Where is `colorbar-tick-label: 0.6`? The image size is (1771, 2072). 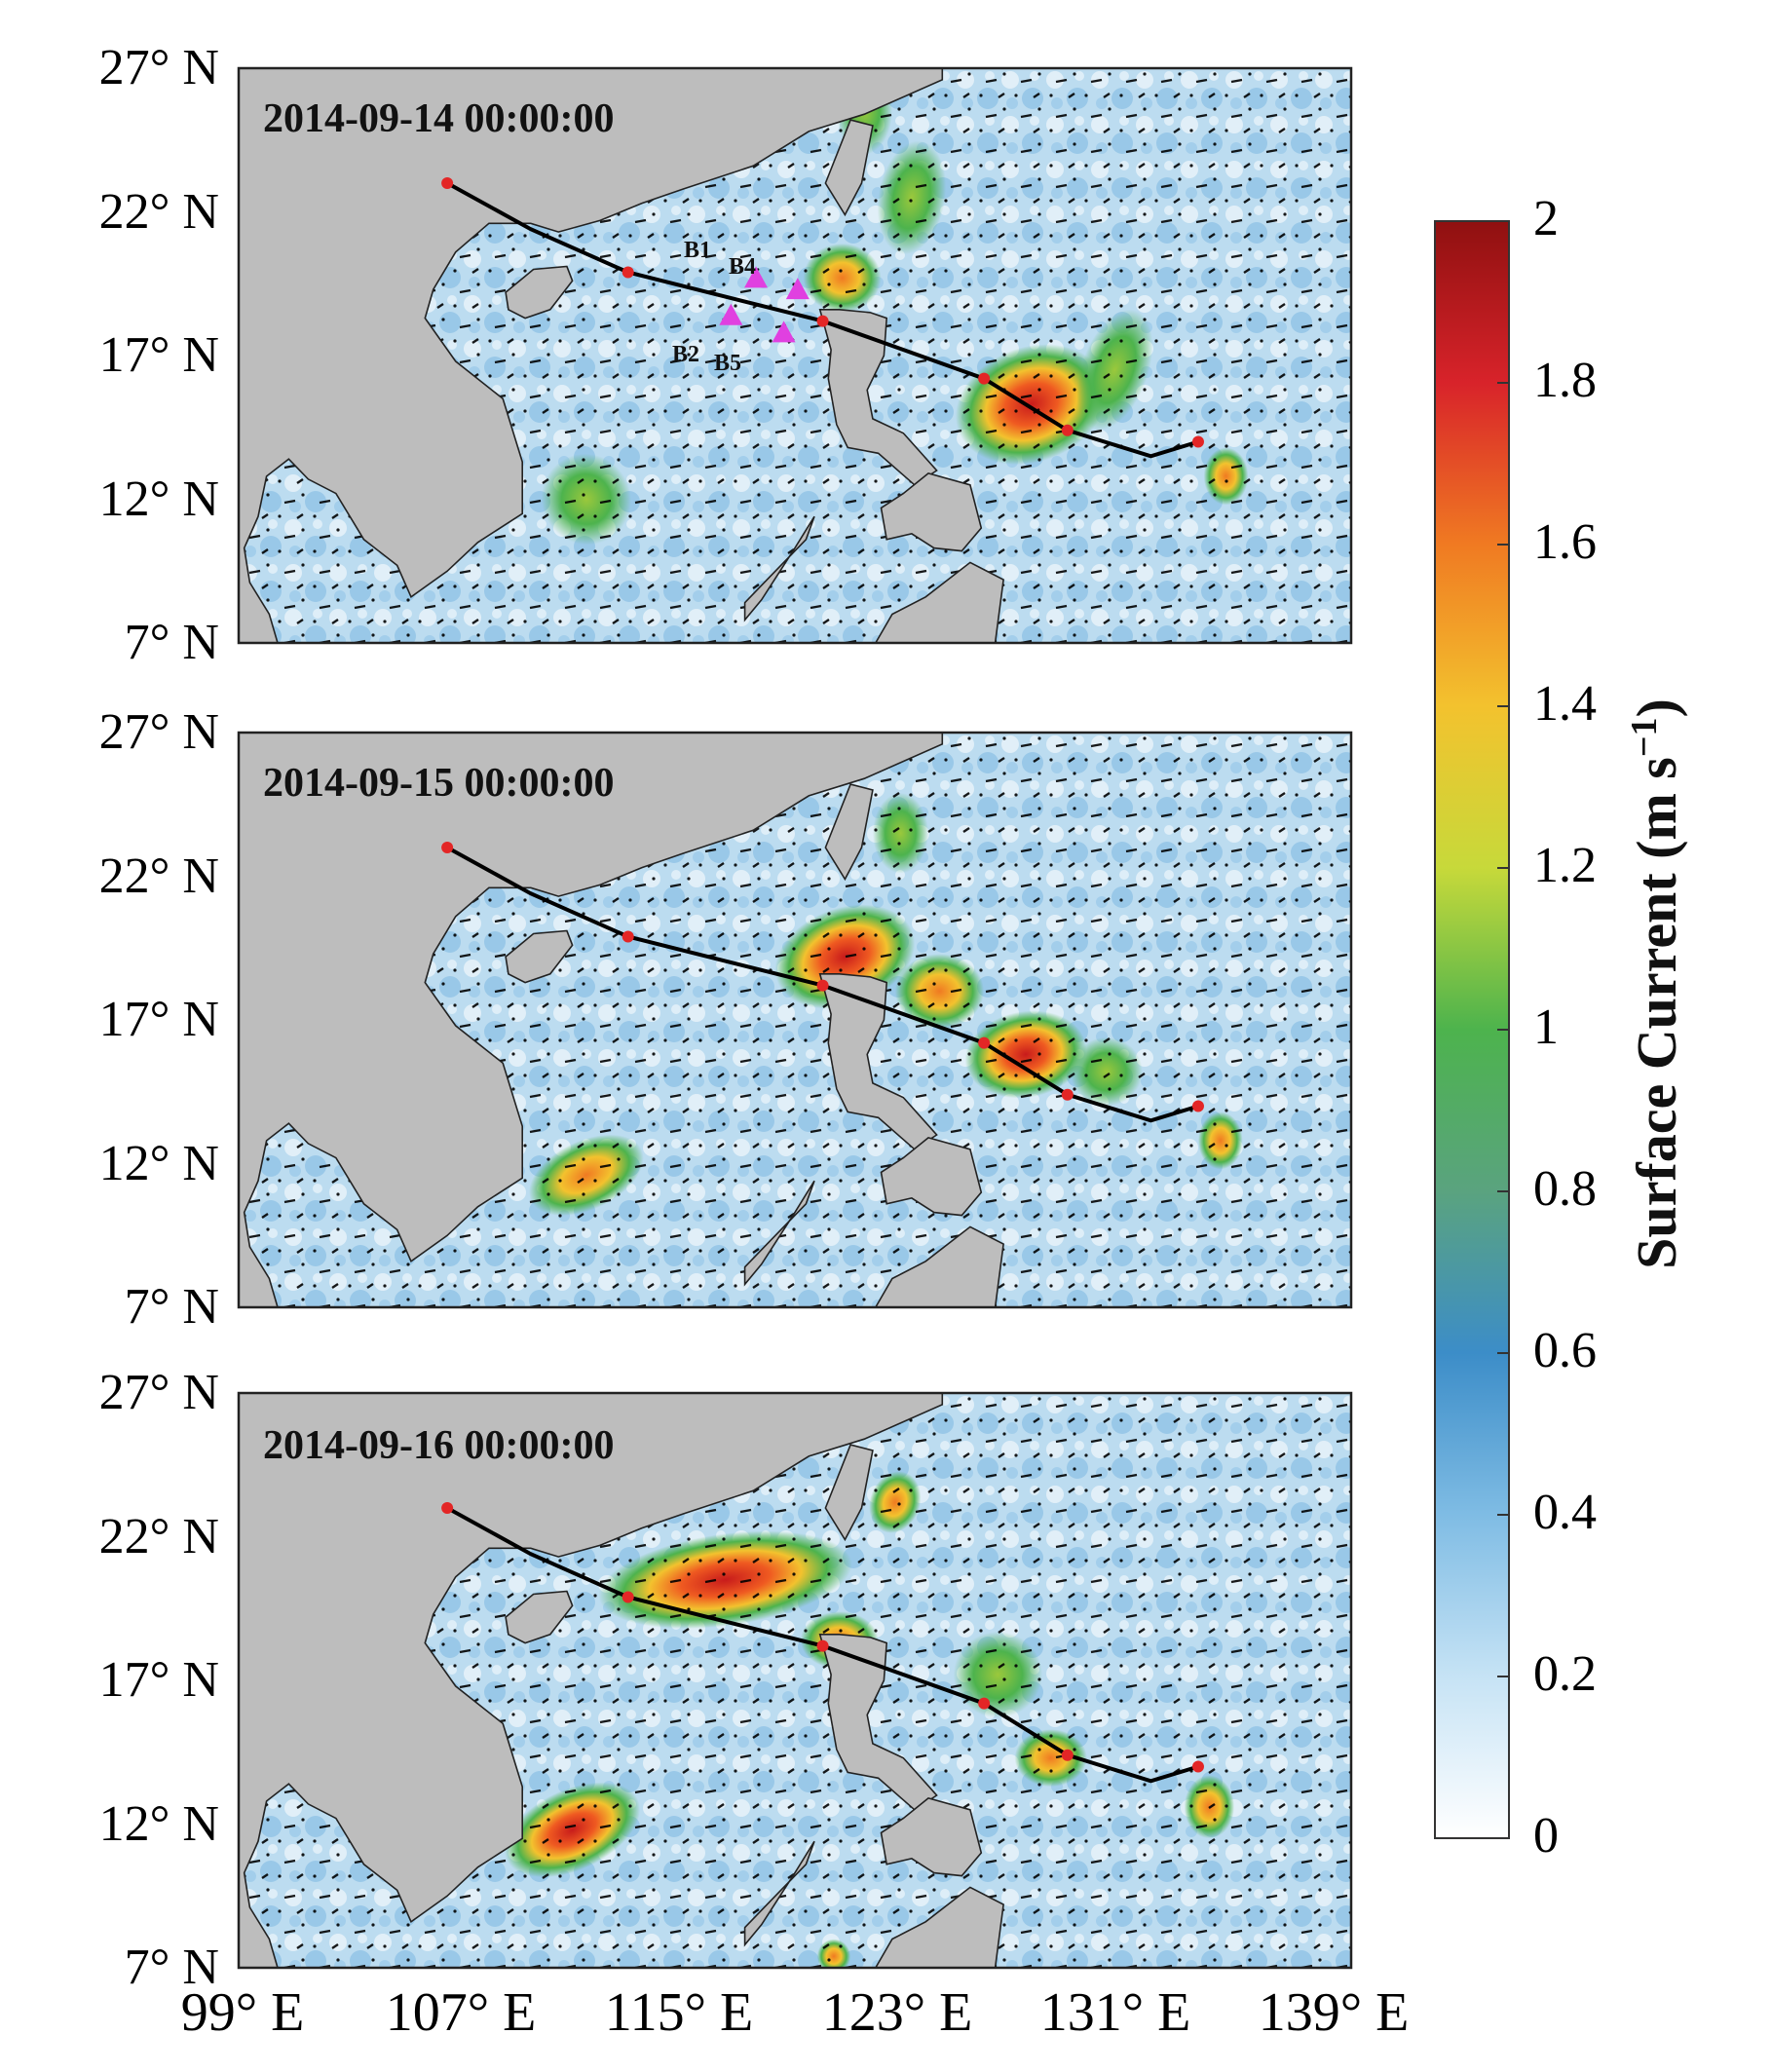
colorbar-tick-label: 0.6 is located at coordinates (1565, 1351).